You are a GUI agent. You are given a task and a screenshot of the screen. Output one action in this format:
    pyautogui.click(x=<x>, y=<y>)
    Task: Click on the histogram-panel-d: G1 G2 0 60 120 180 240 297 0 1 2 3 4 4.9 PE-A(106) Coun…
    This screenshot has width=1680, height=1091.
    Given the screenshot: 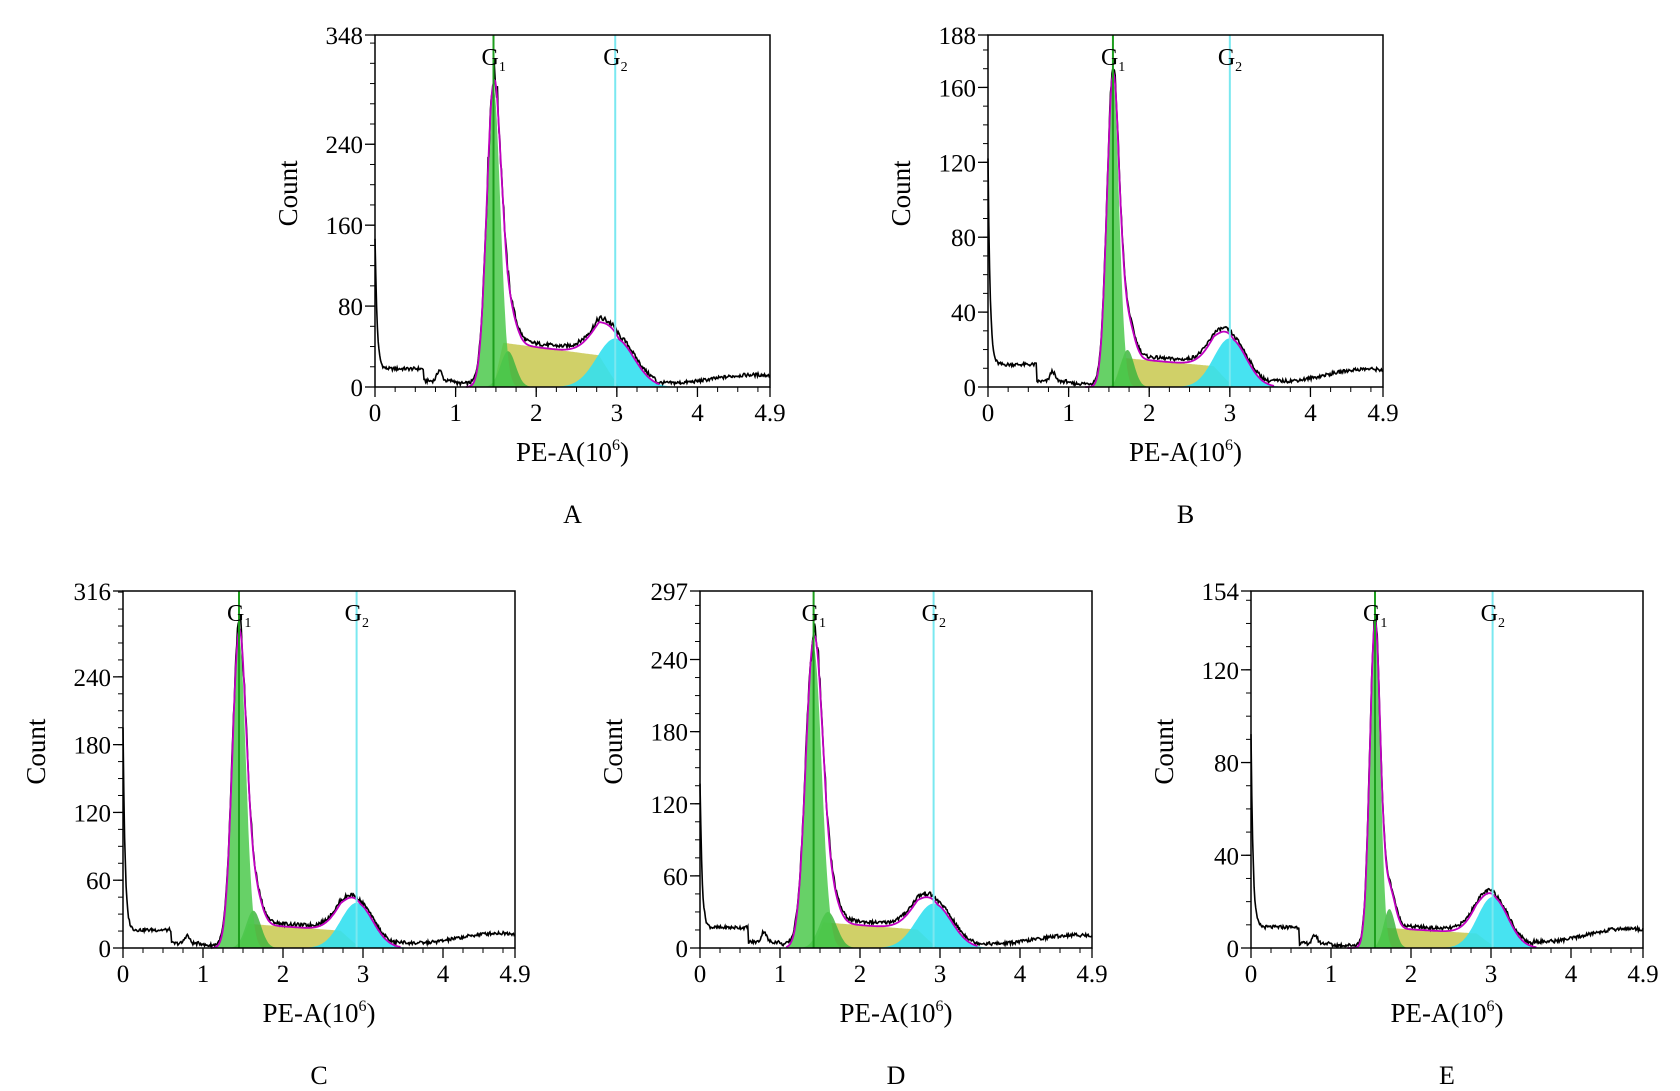 What is the action you would take?
    pyautogui.click(x=853, y=834)
    